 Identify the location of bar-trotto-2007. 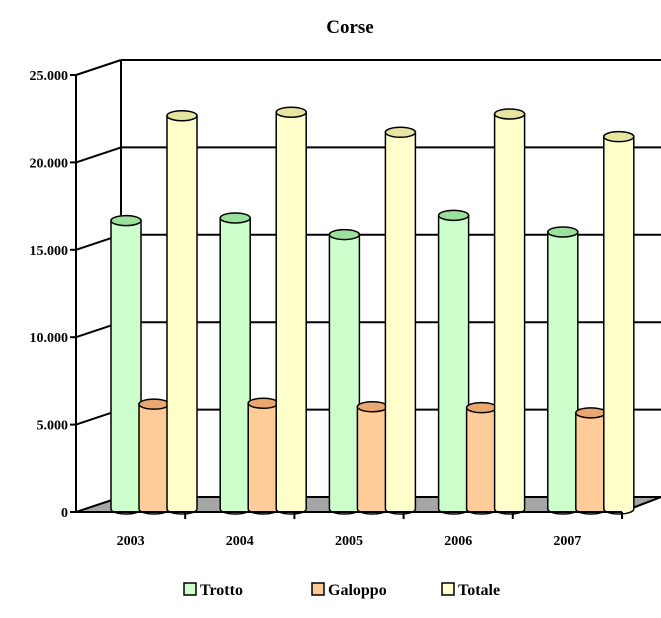
(563, 370).